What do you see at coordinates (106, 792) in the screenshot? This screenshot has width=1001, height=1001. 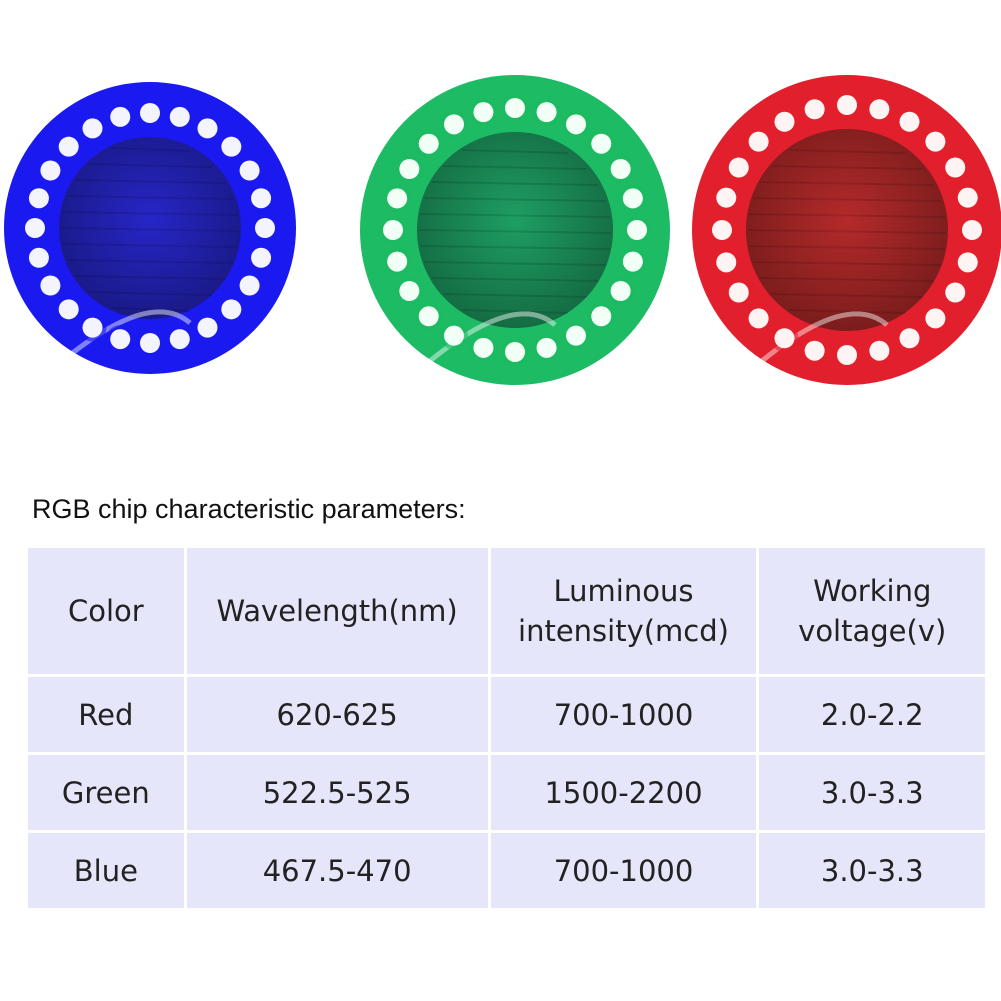 I see `cell-color: Green` at bounding box center [106, 792].